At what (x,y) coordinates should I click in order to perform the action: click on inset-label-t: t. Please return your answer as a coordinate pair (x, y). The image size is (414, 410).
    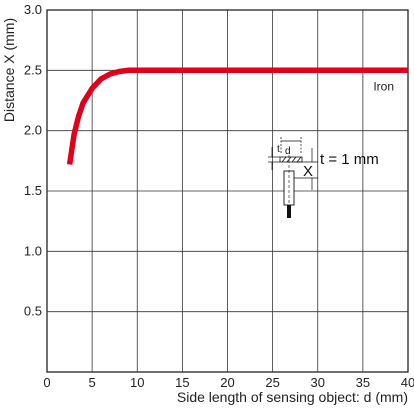
    Looking at the image, I should click on (278, 149).